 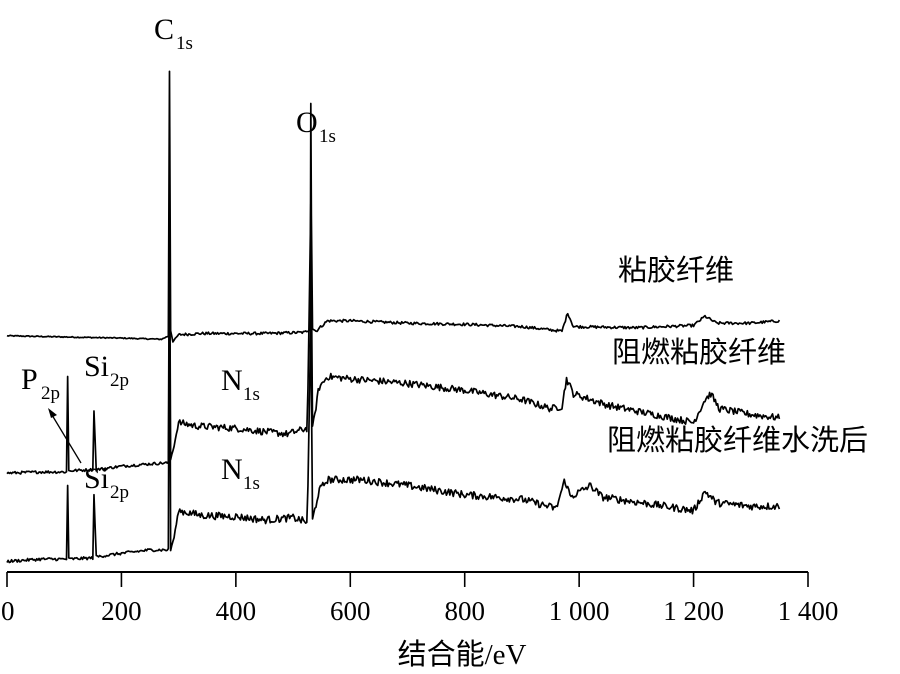 What do you see at coordinates (464, 611) in the screenshot?
I see `x-tick-label: 800` at bounding box center [464, 611].